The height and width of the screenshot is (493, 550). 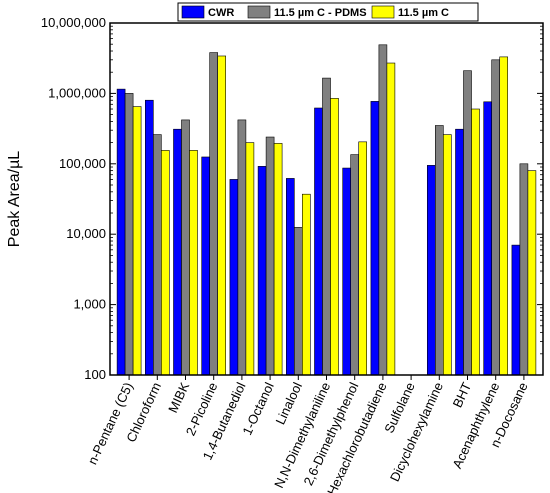 What do you see at coordinates (89, 304) in the screenshot?
I see `y-tick-label: 1,000` at bounding box center [89, 304].